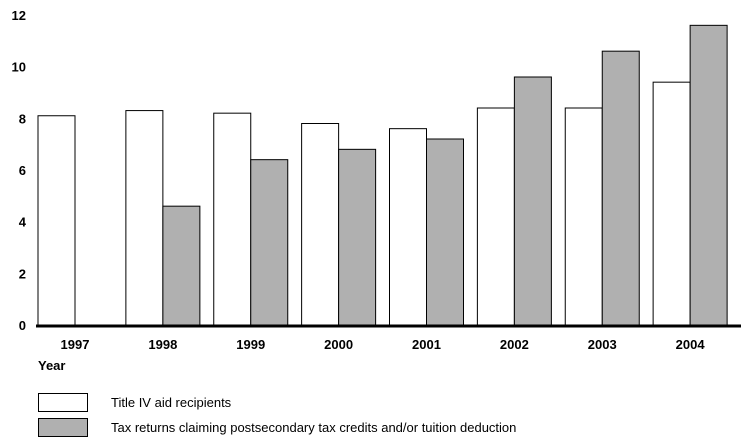 This screenshot has height=441, width=741. I want to click on x-tick-label-1999: 1999, so click(250, 344).